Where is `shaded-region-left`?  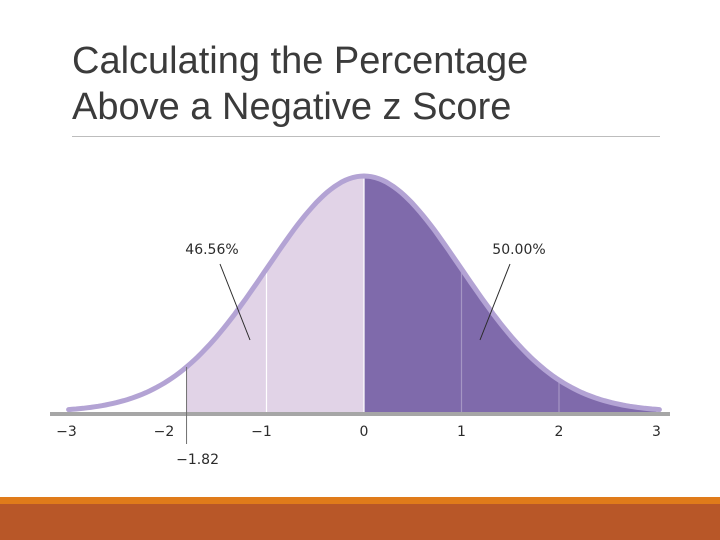
shaded-region-left is located at coordinates (275, 294).